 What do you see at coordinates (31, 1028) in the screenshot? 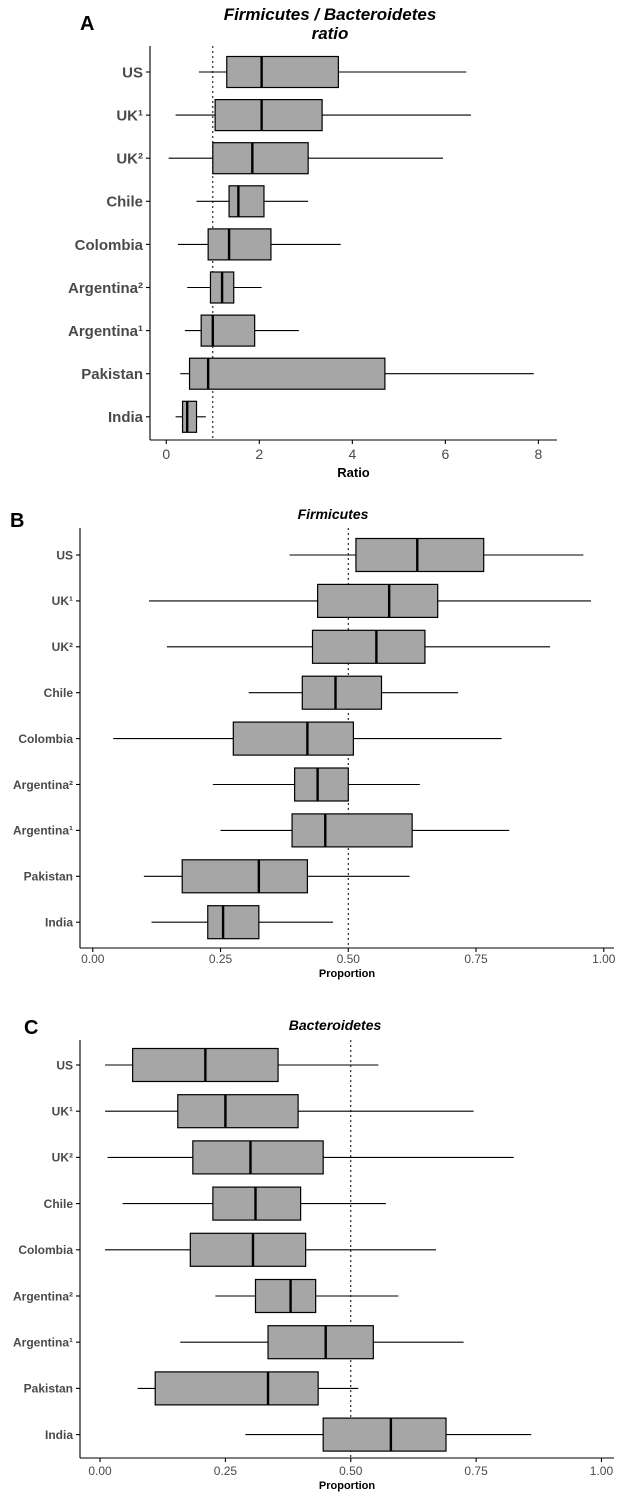
I see `panel-letter: C` at bounding box center [31, 1028].